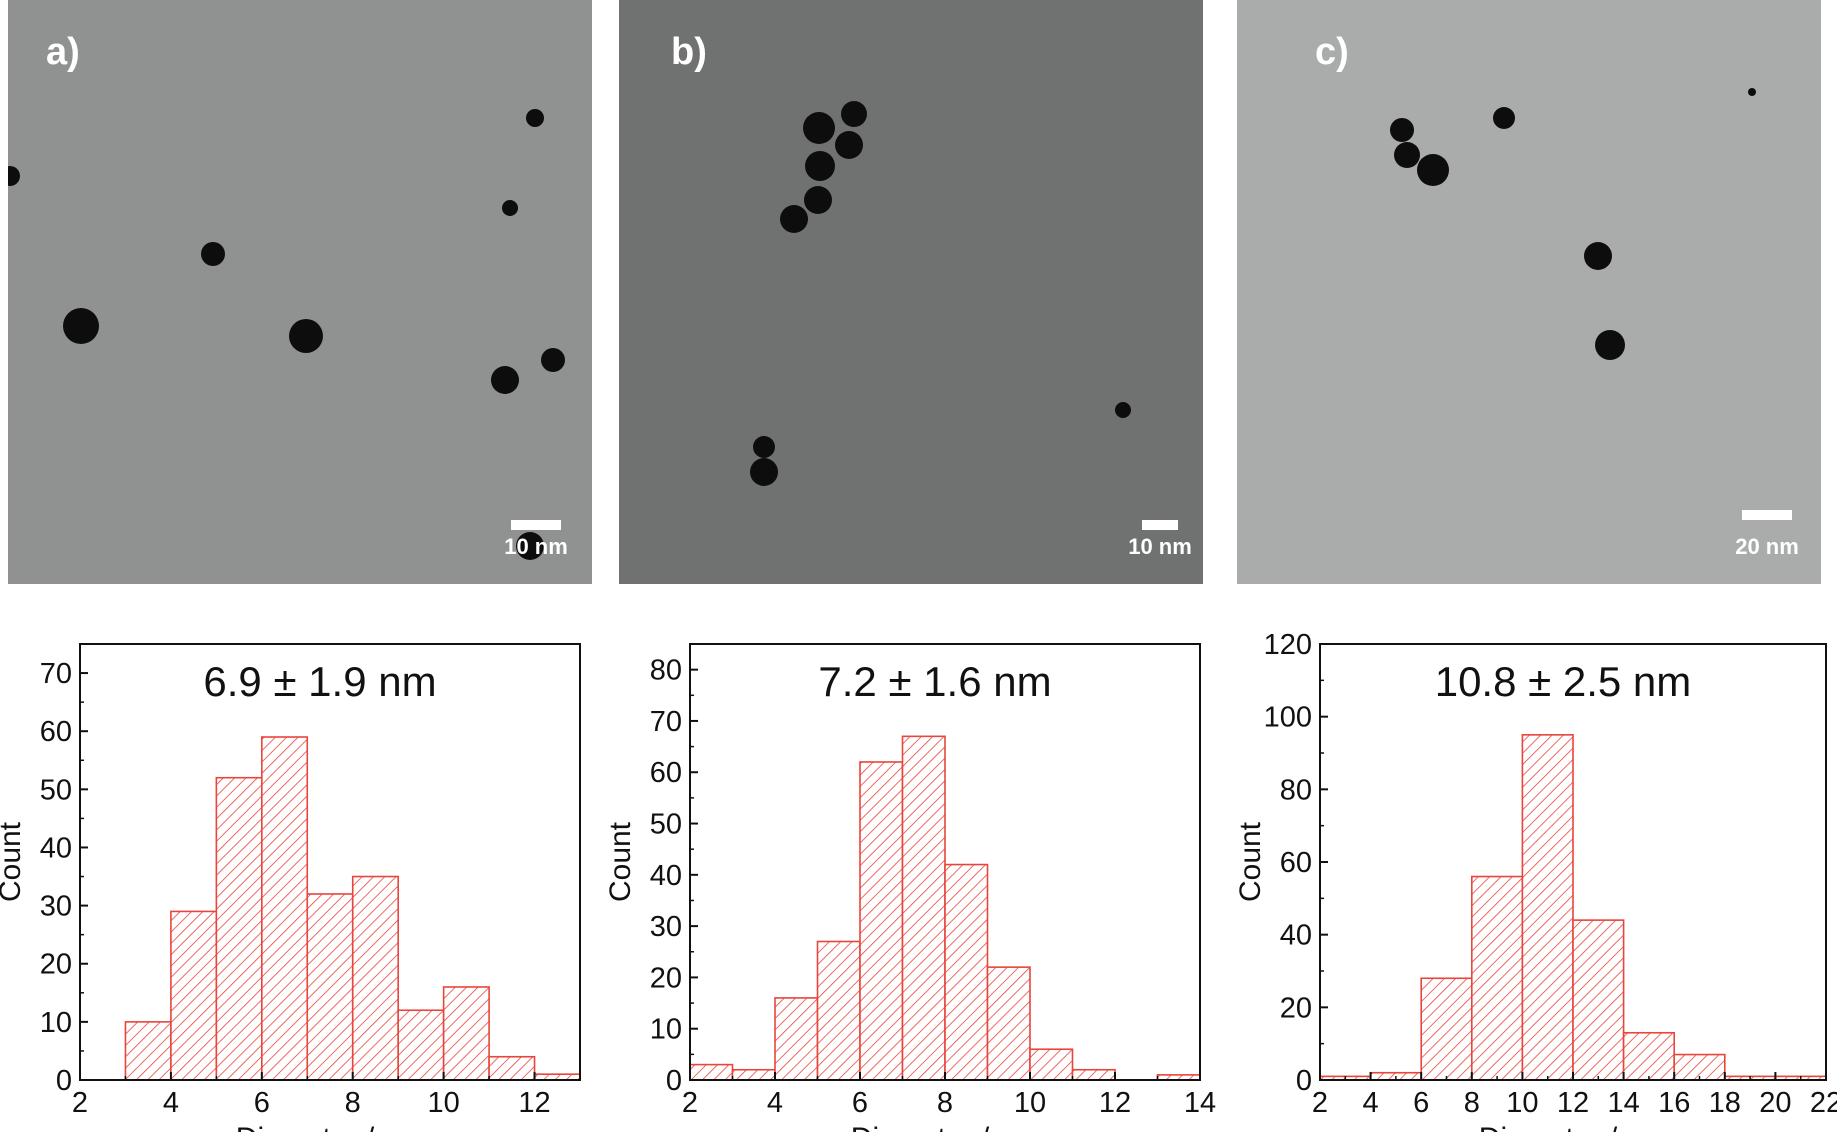  What do you see at coordinates (934, 681) in the screenshot?
I see `chart-title: 7.2 ± 1.6 nm` at bounding box center [934, 681].